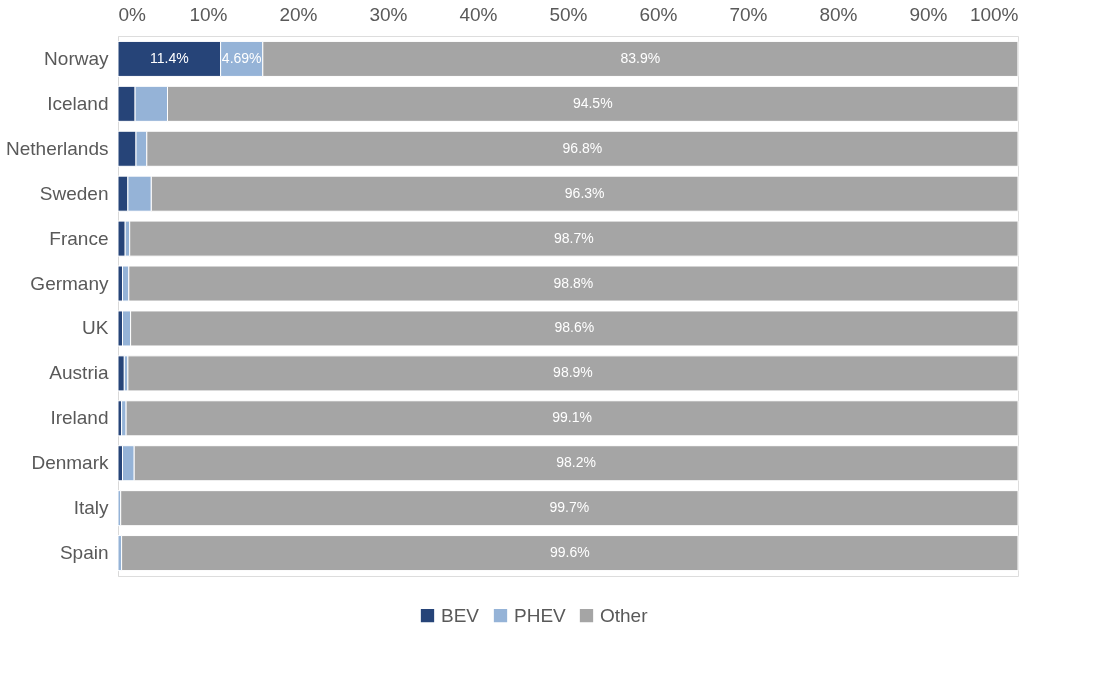 This screenshot has width=1113, height=689. I want to click on data-label: 98.2%, so click(576, 462).